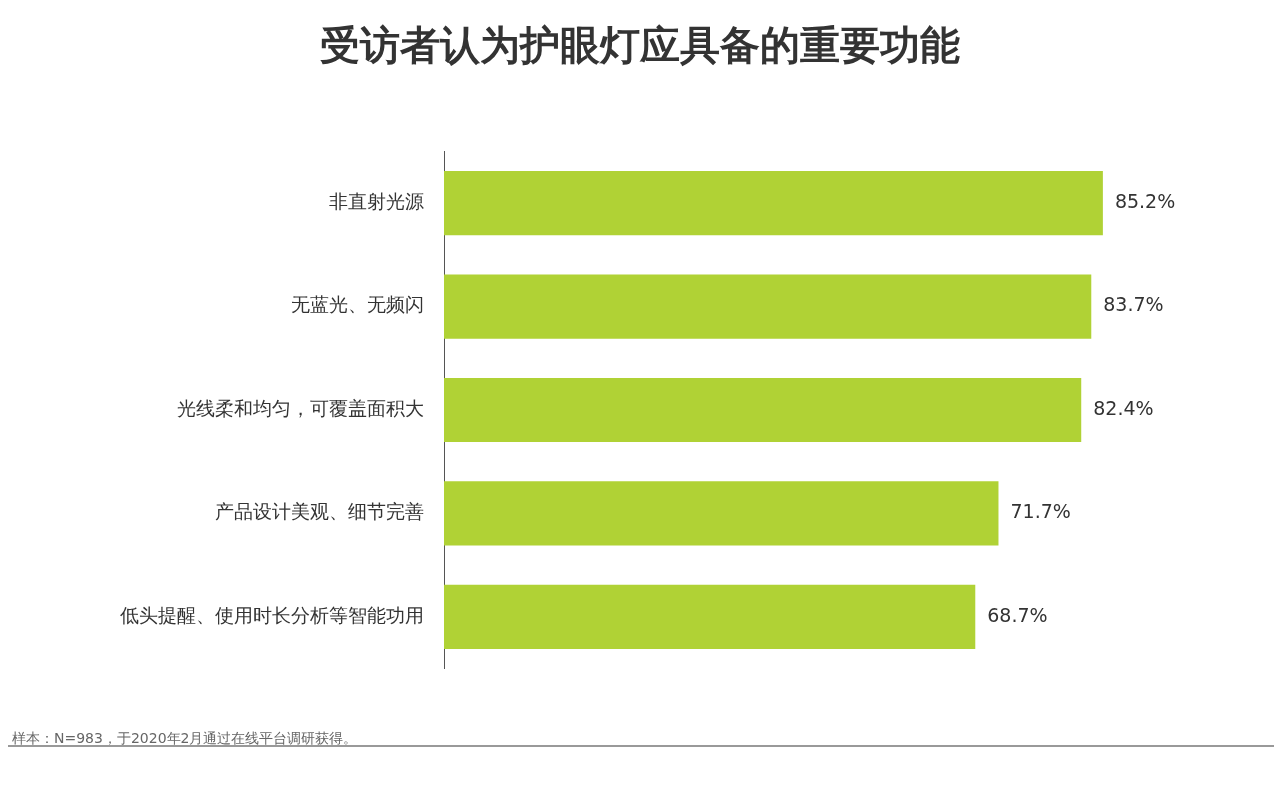 This screenshot has height=787, width=1280. What do you see at coordinates (1145, 201) in the screenshot?
I see `data-label: 85.2%` at bounding box center [1145, 201].